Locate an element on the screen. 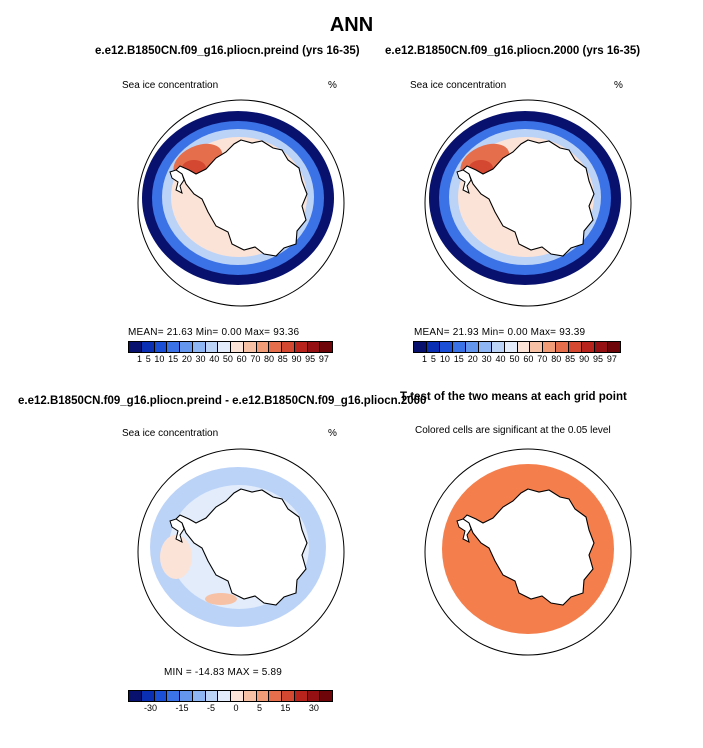 The height and width of the screenshot is (748, 703). panel3-stats: MIN = -14.83 MAX = 5.89 is located at coordinates (223, 672).